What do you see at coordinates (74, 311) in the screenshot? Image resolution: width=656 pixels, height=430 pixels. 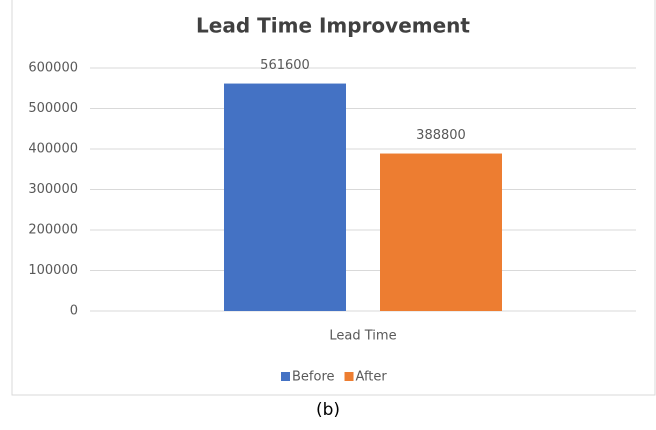 I see `y-tick-label: 0` at bounding box center [74, 311].